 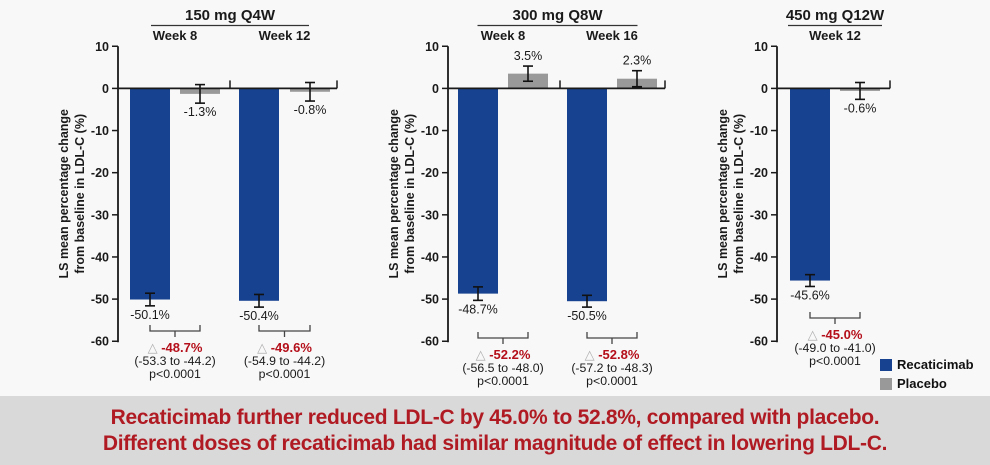 What do you see at coordinates (835, 334) in the screenshot?
I see `delta-value: △ -45.0%` at bounding box center [835, 334].